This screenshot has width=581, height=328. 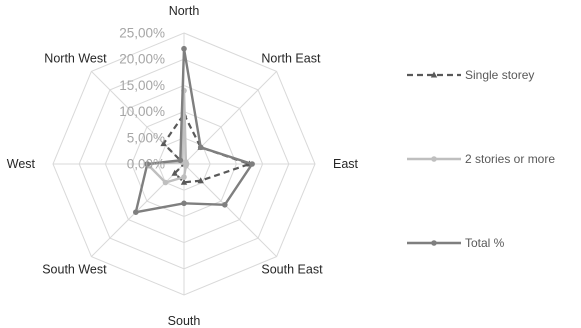 I want to click on series-lines, so click(x=194, y=130).